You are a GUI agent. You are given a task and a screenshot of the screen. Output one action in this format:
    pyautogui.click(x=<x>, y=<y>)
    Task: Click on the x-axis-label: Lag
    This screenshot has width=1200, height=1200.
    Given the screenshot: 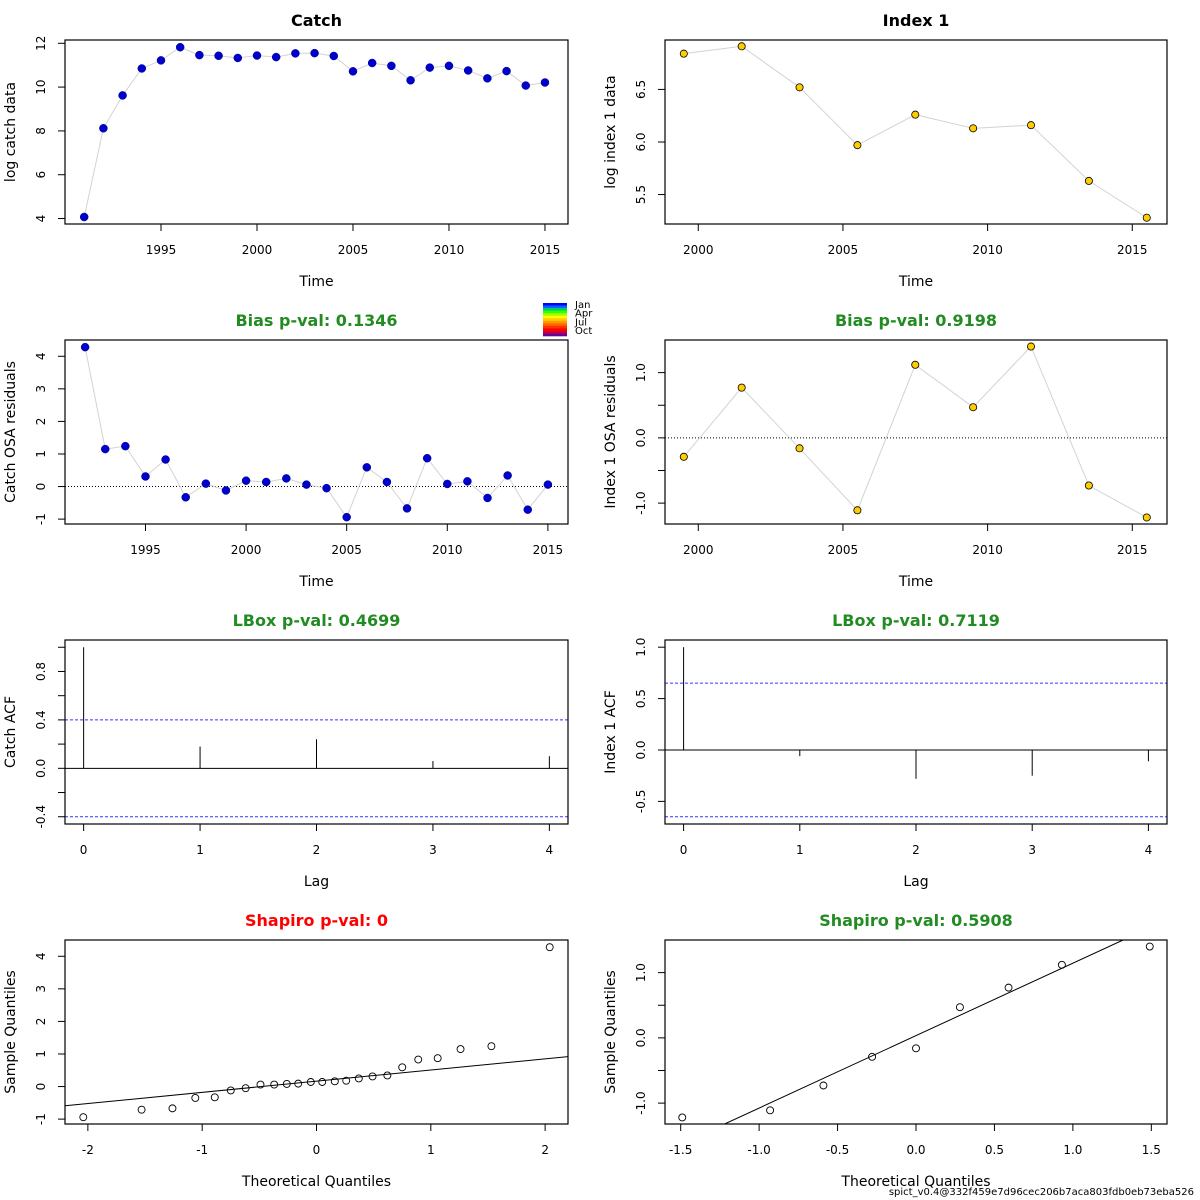 What is the action you would take?
    pyautogui.click(x=316, y=882)
    